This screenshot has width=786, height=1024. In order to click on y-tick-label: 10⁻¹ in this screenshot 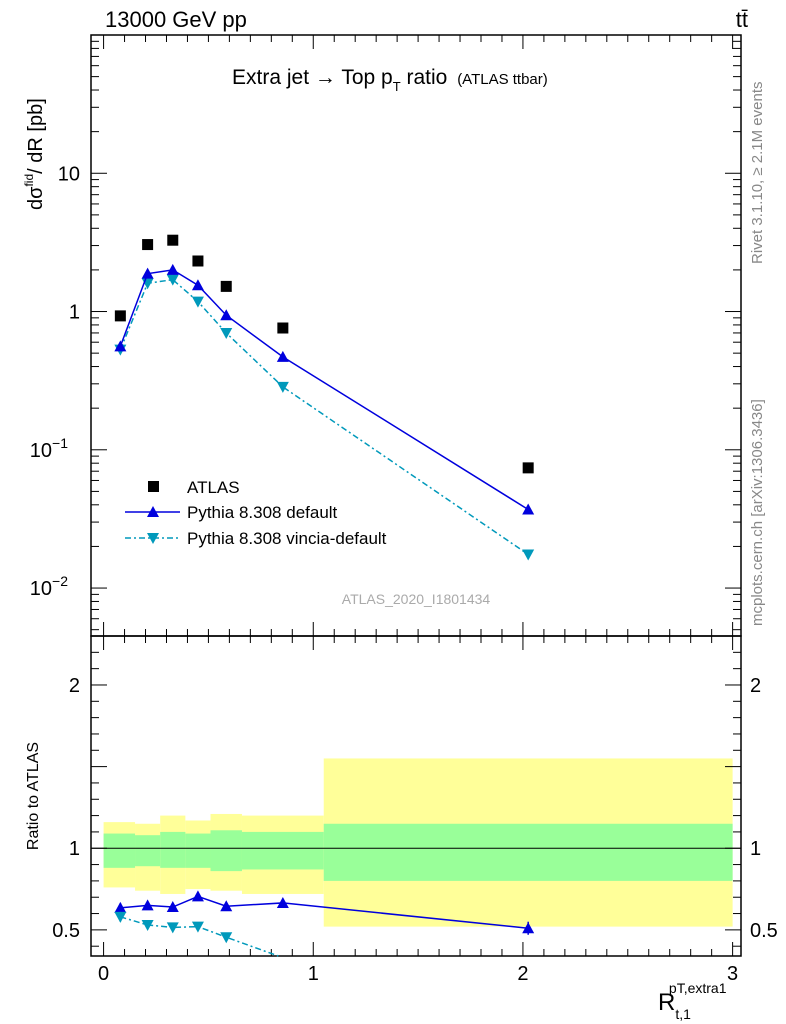, I will do `click(49, 448)`.